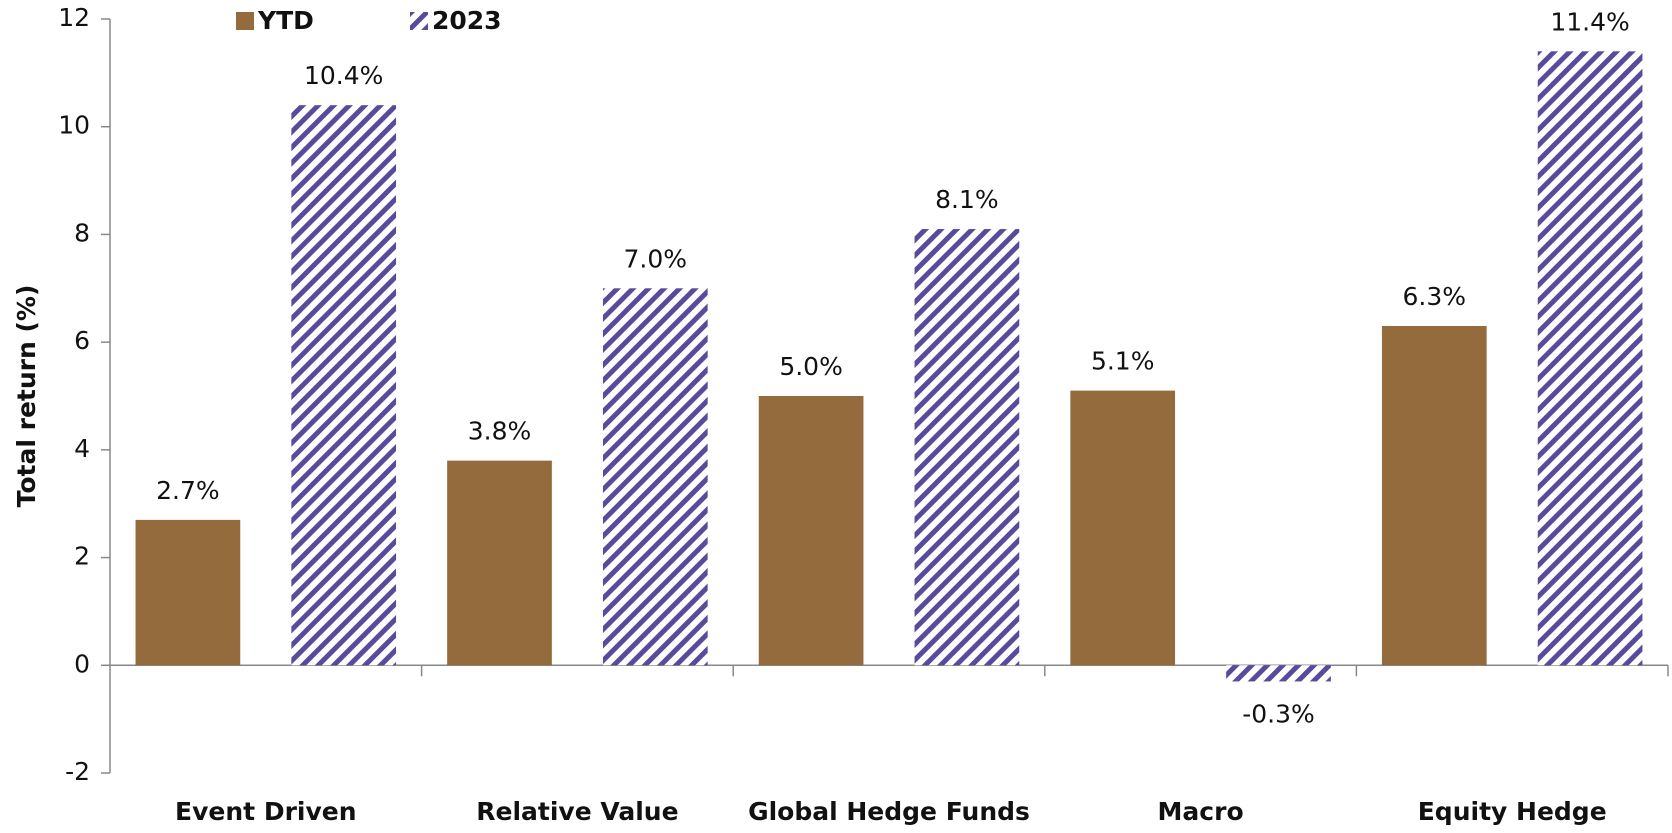 This screenshot has width=1672, height=833. Describe the element at coordinates (811, 366) in the screenshot. I see `data-label: 5.0%` at that location.